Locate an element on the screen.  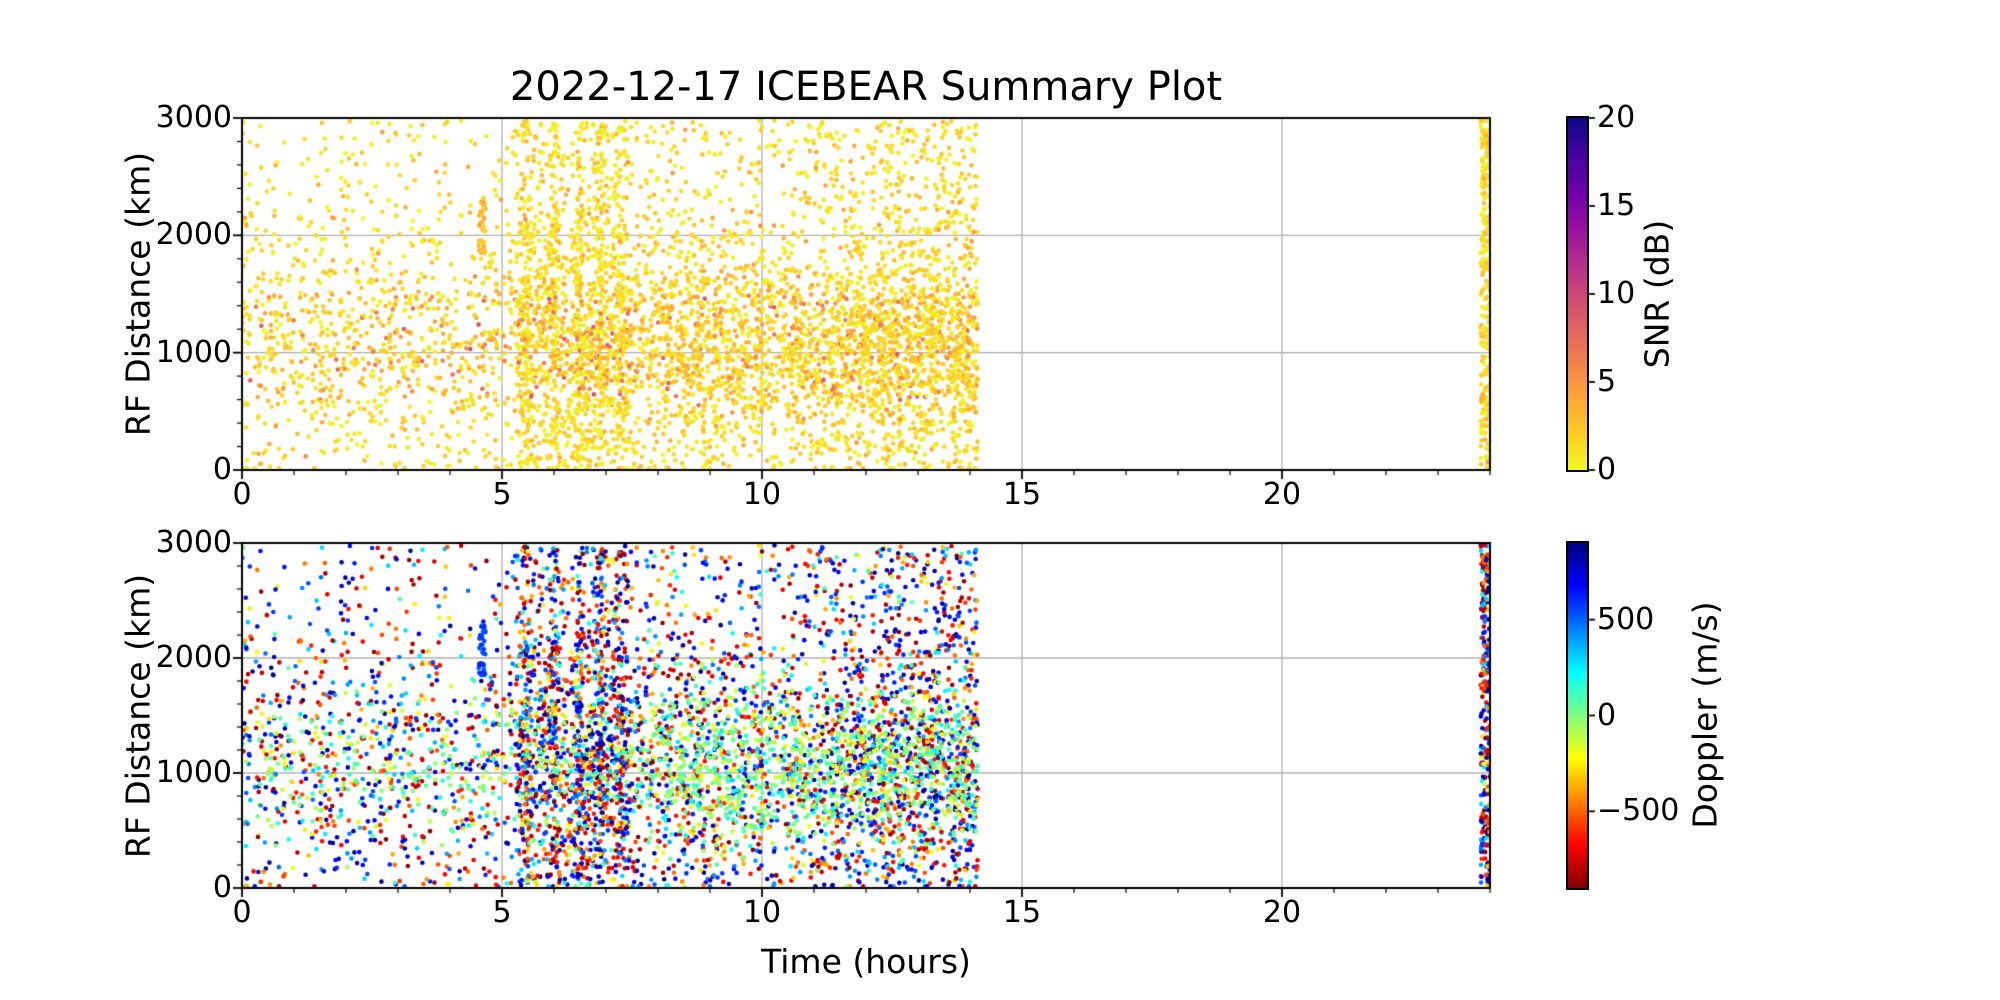
colorbar-doppler-gradient is located at coordinates (1577, 715).